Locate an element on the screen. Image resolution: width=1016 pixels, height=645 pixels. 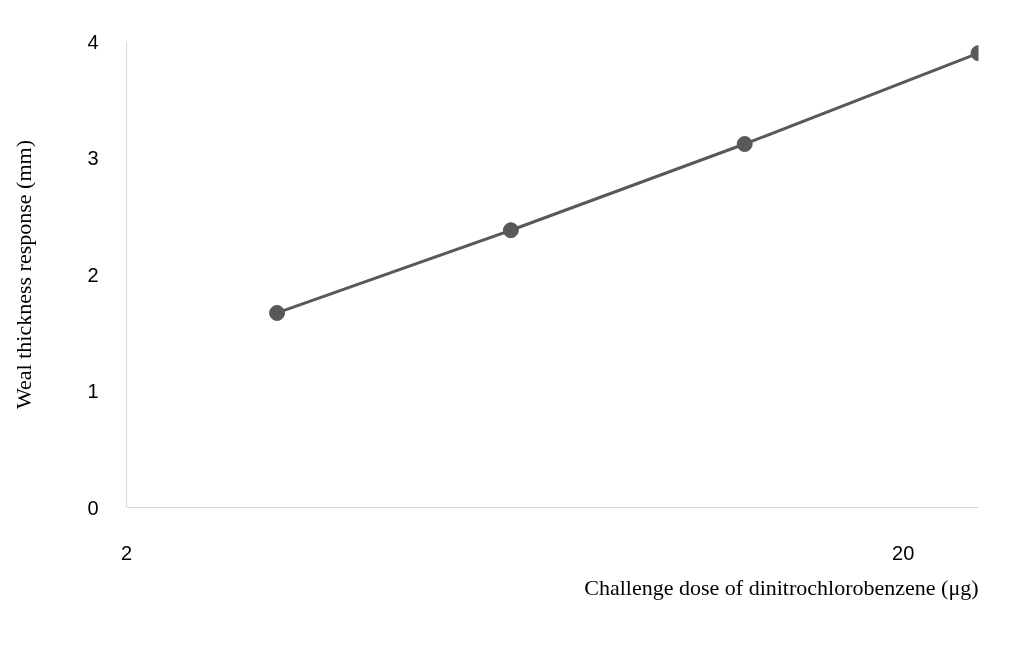
y-tick-label: 0 is located at coordinates (93, 507).